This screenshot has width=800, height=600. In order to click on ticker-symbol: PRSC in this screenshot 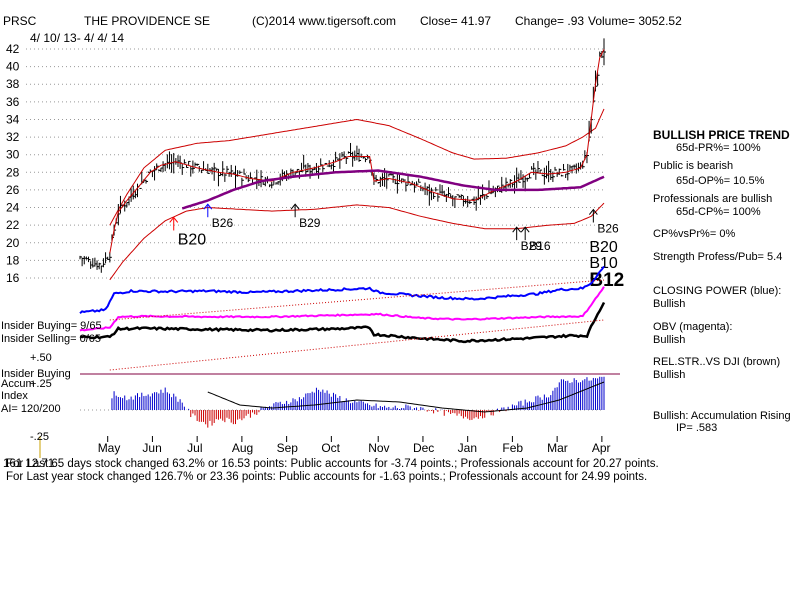, I will do `click(20, 21)`.